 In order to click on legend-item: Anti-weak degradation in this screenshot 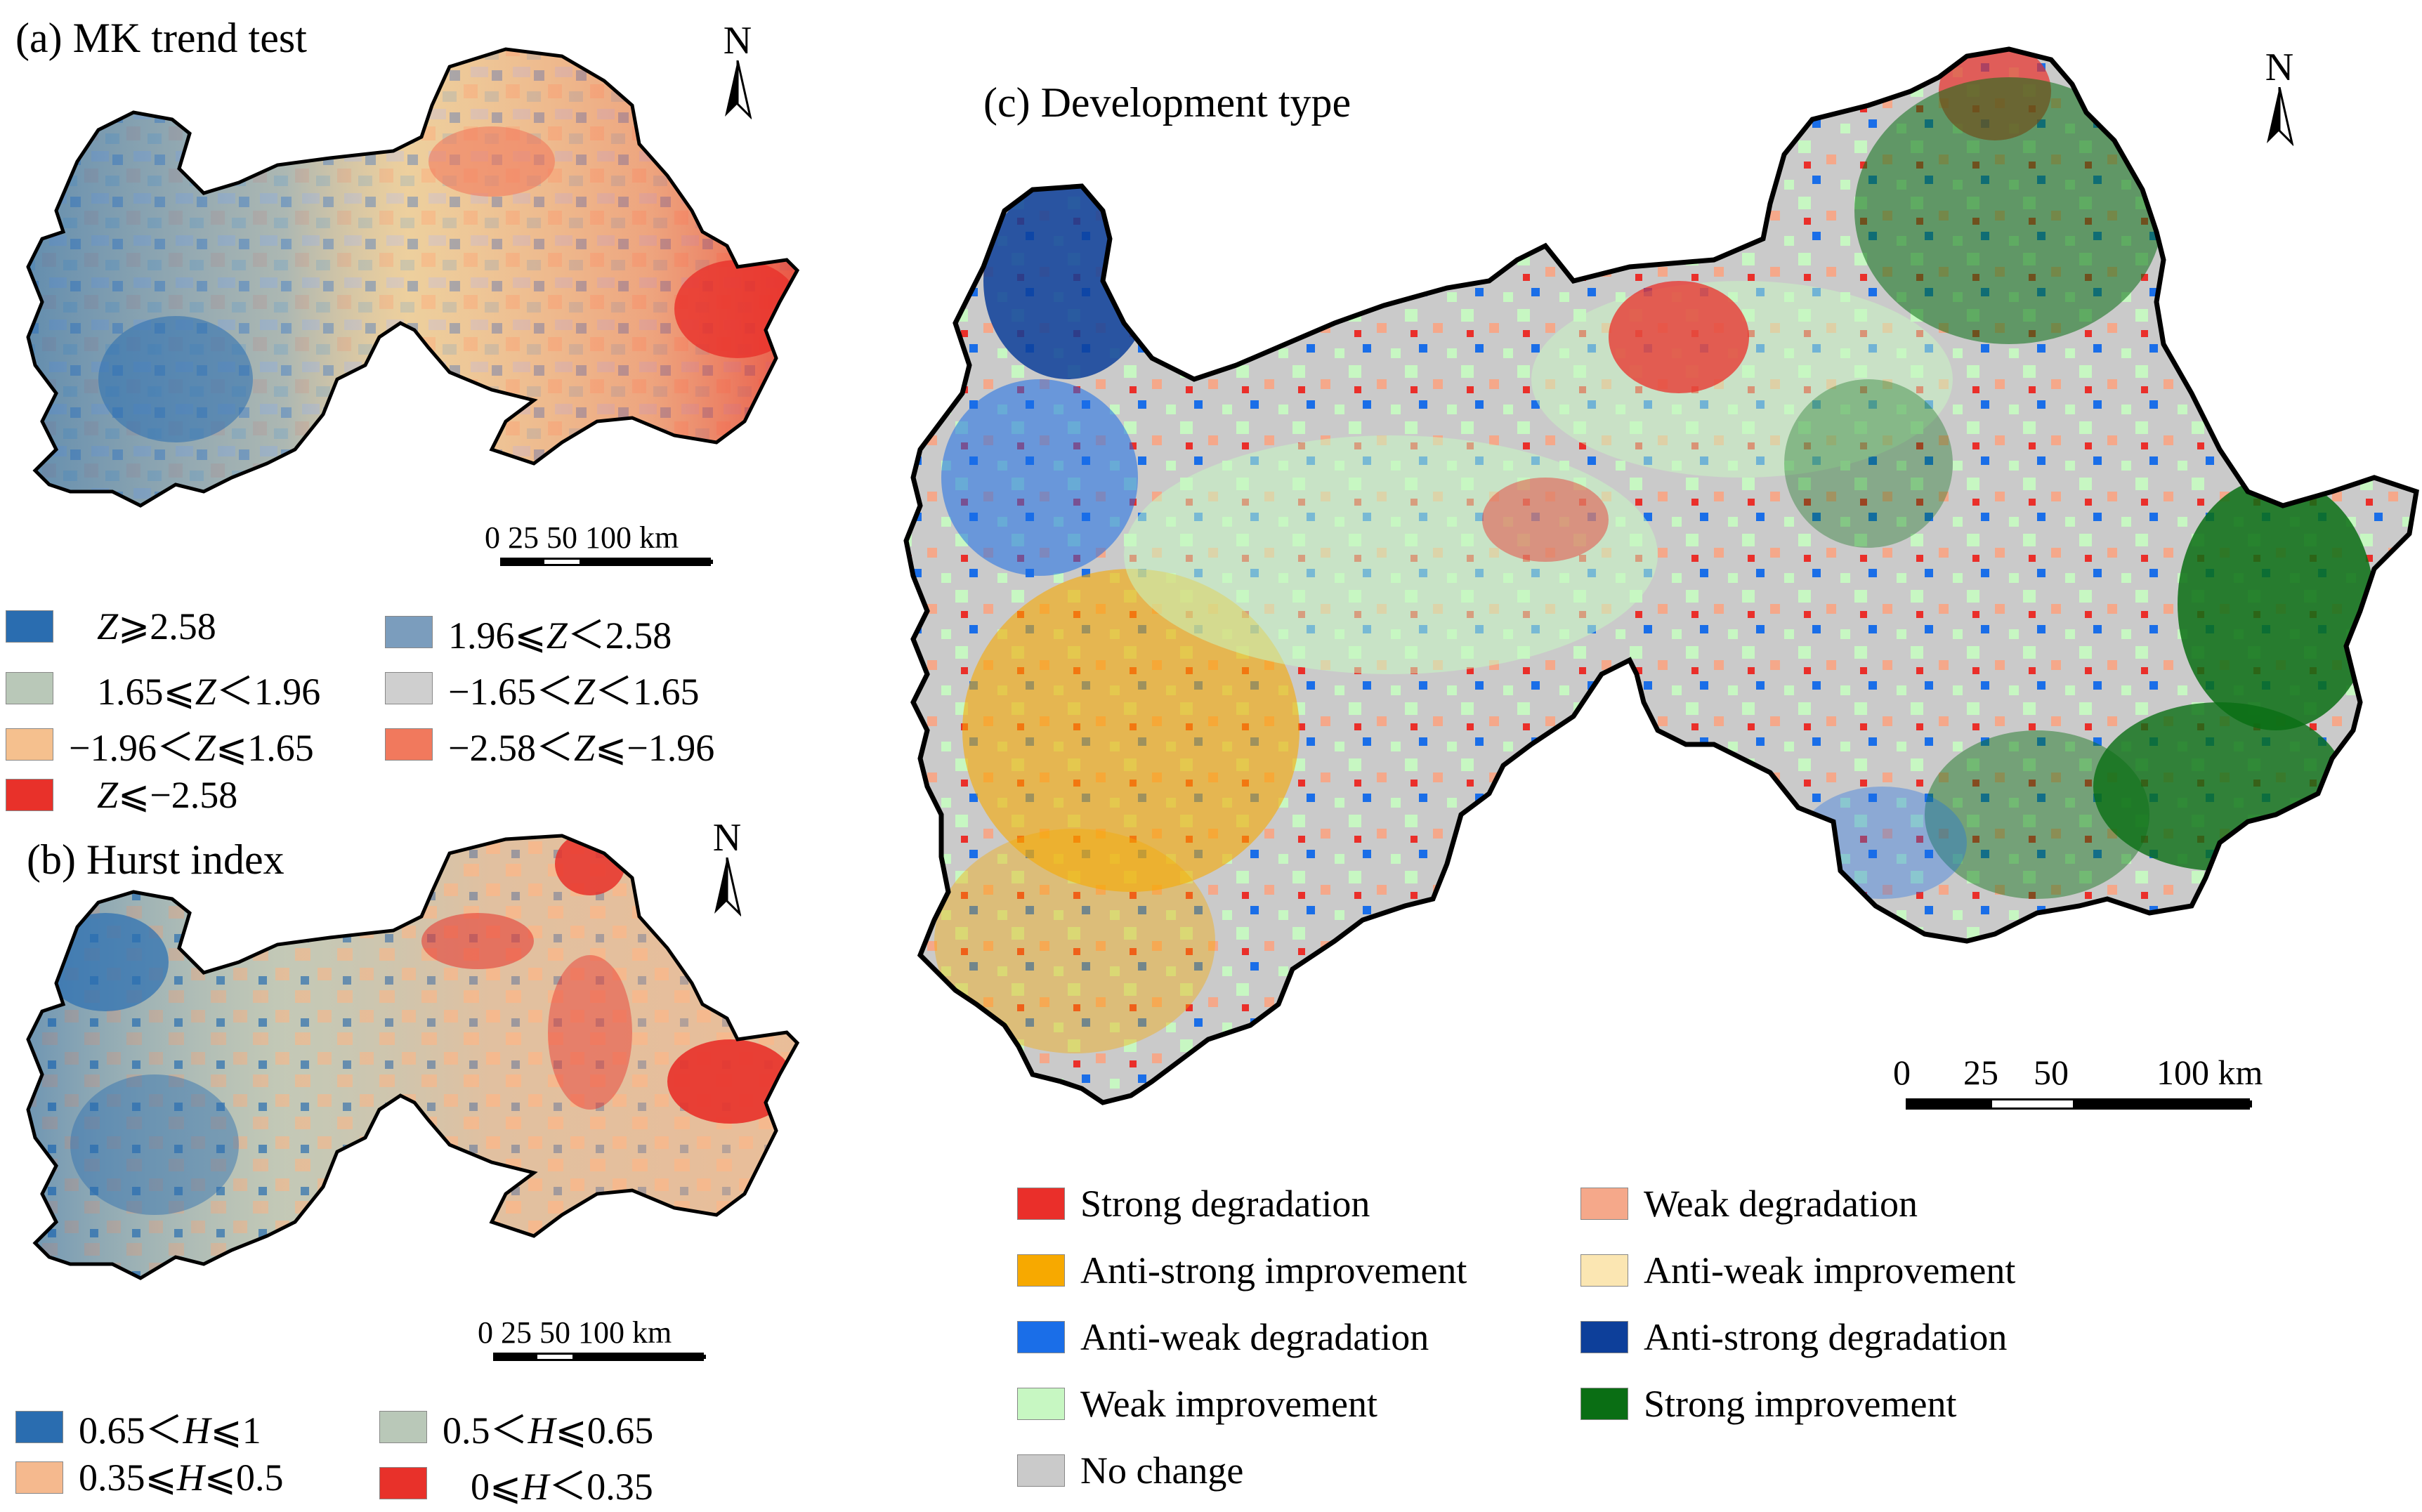, I will do `click(1223, 1337)`.